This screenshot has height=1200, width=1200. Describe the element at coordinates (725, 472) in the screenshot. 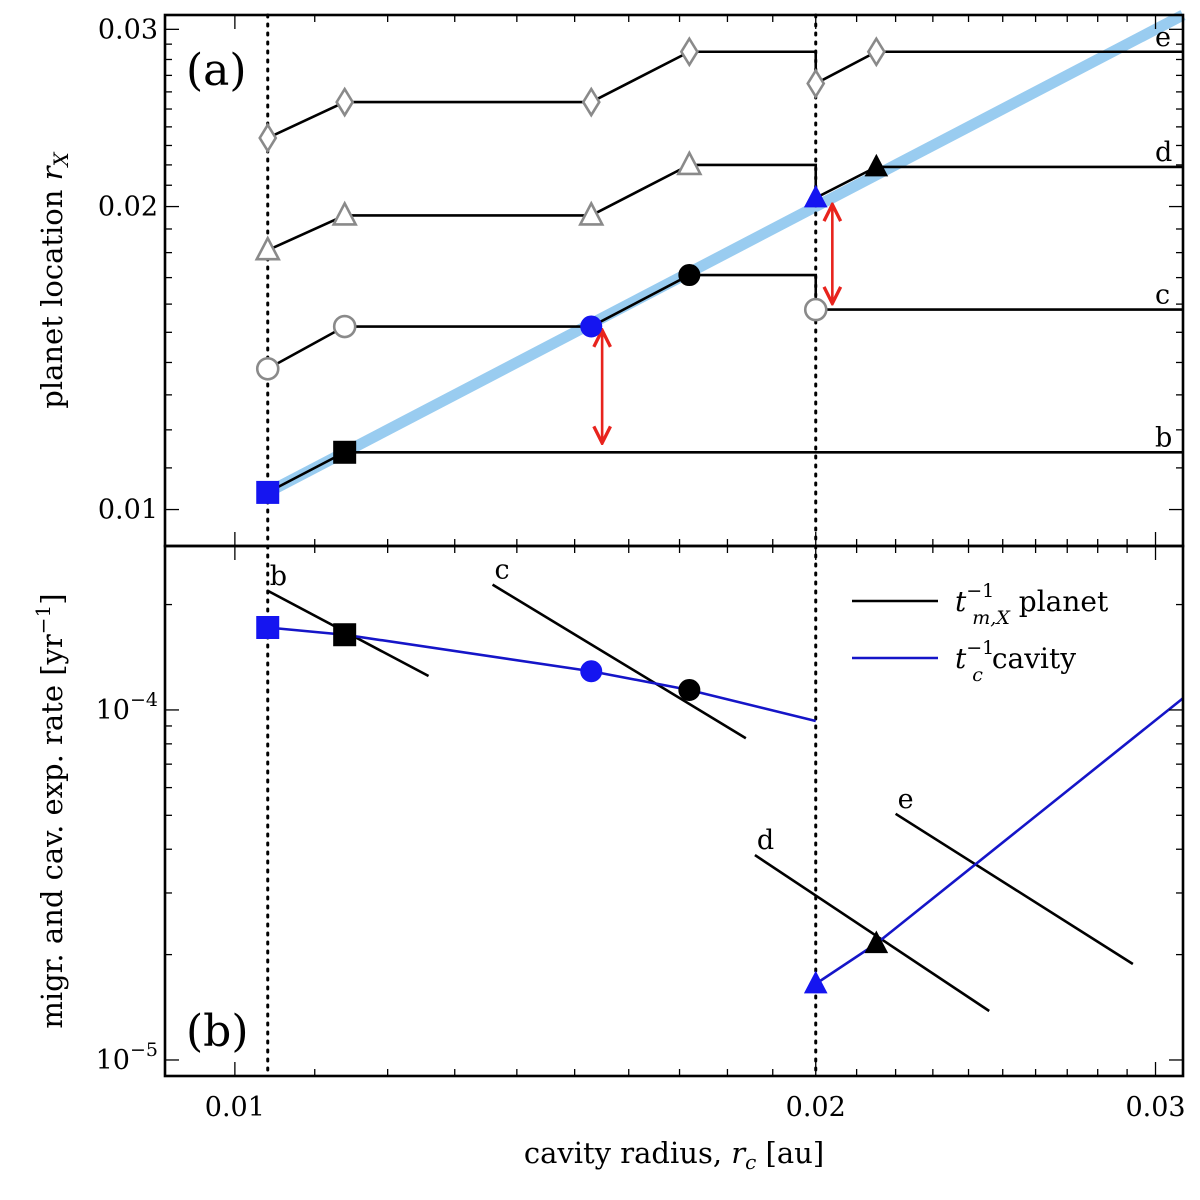

I see `planet-b-track` at that location.